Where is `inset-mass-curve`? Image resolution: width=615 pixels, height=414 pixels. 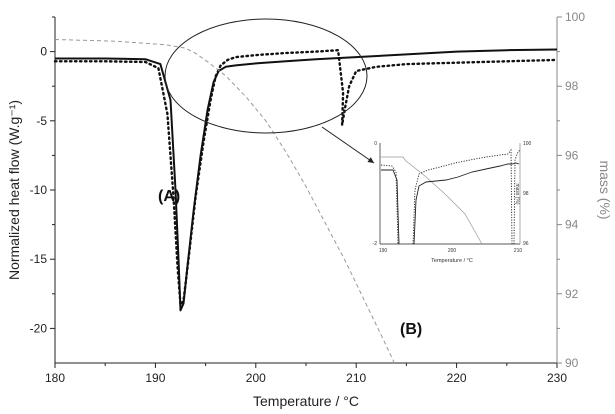 inset-mass-curve is located at coordinates (432, 200).